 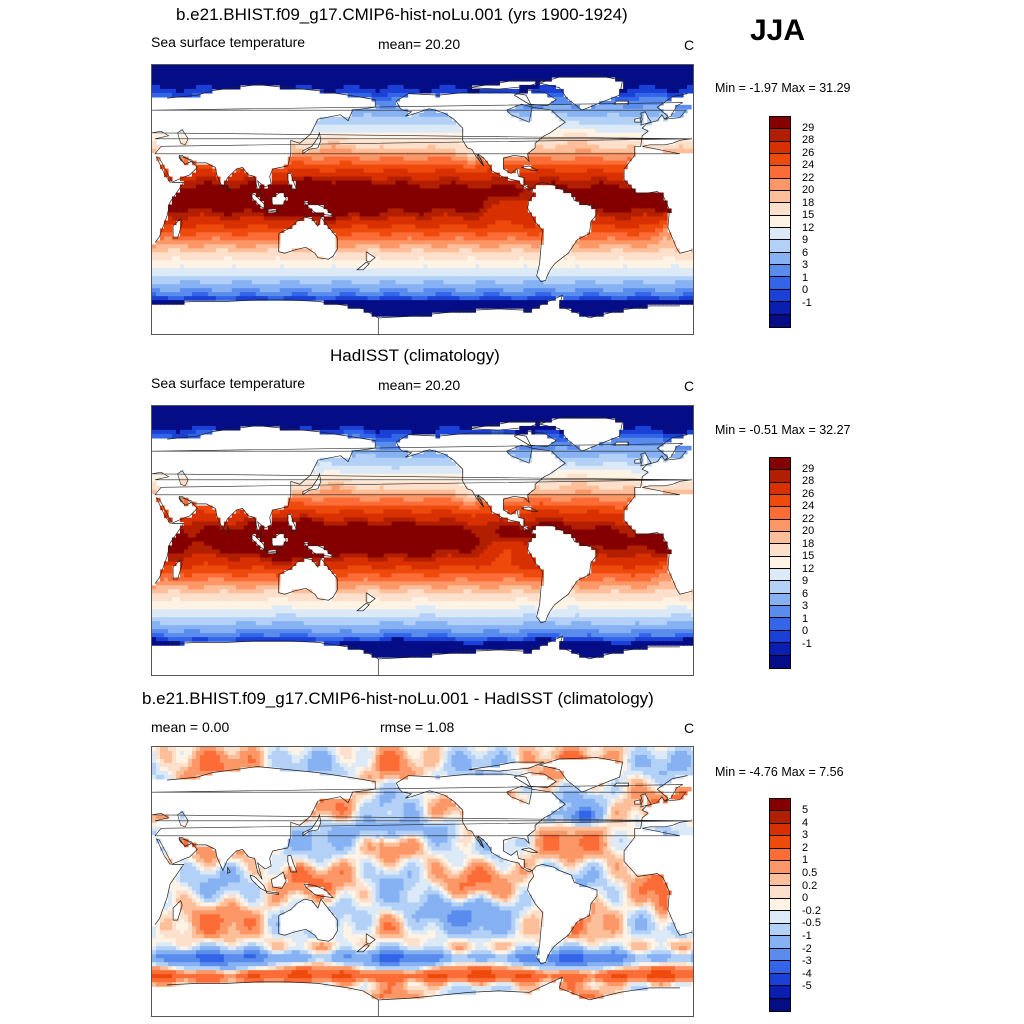 What do you see at coordinates (805, 822) in the screenshot?
I see `colorbar-tick-label: 4` at bounding box center [805, 822].